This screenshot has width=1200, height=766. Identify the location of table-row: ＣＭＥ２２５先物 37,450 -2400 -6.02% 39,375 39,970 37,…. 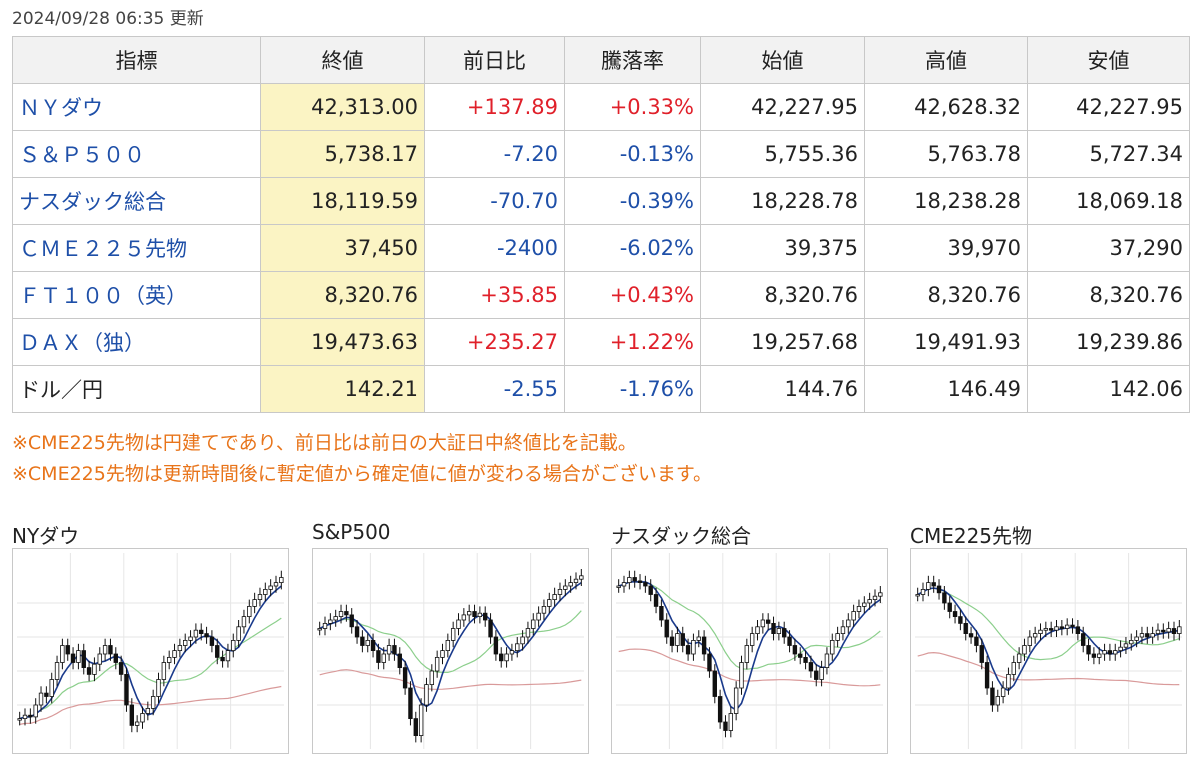
(601, 248).